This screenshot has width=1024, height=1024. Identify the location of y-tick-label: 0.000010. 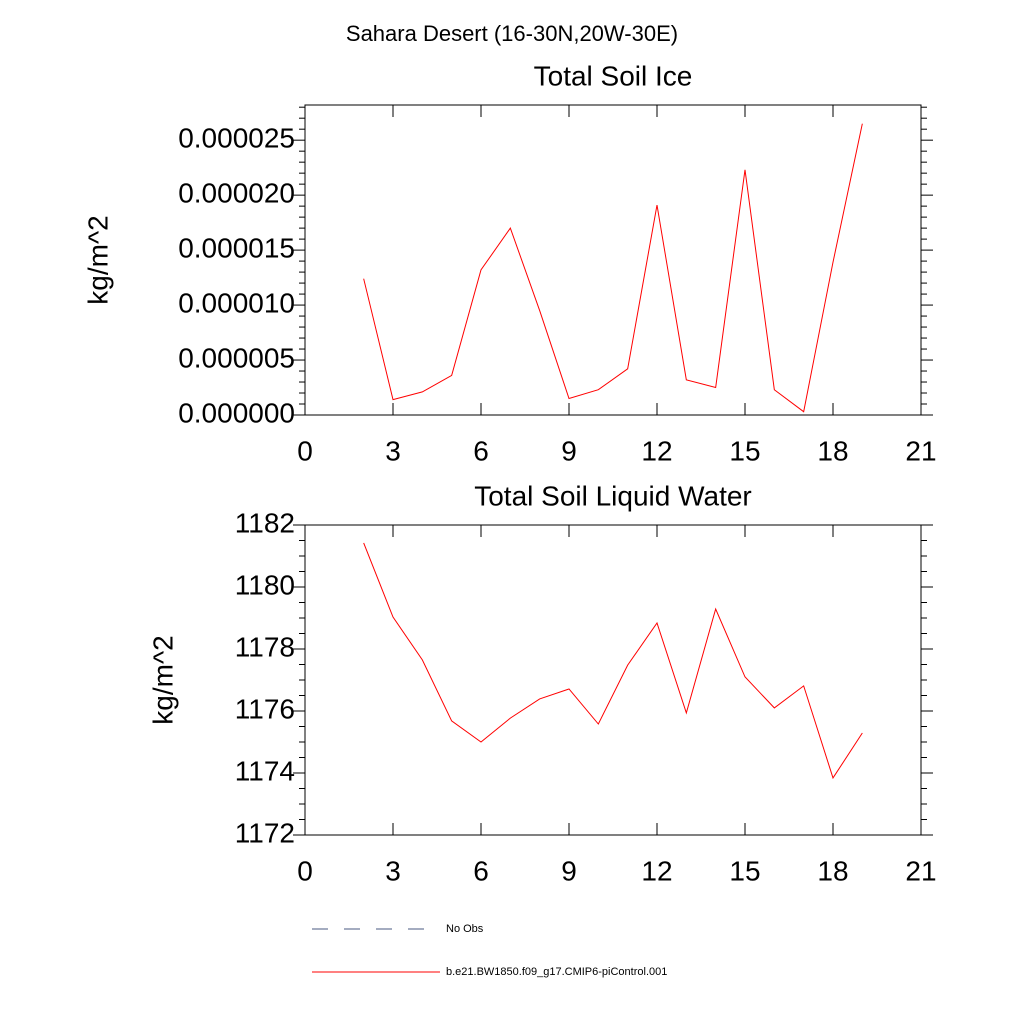
(236, 302).